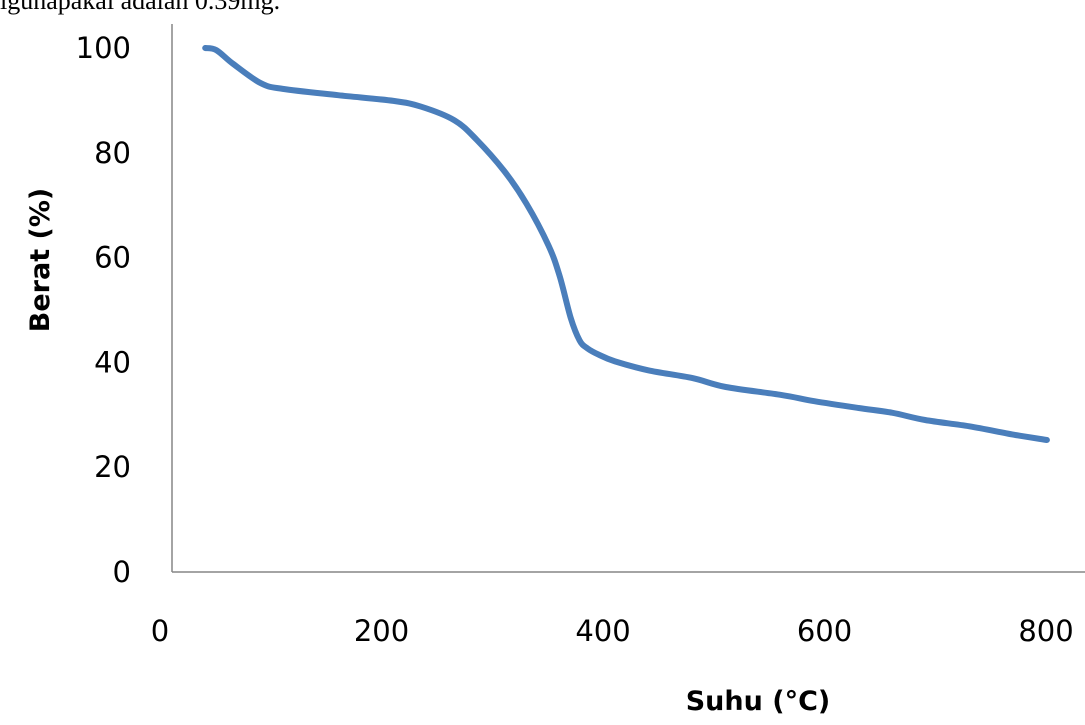 This screenshot has width=1085, height=725. I want to click on y-tick-label: 0, so click(122, 572).